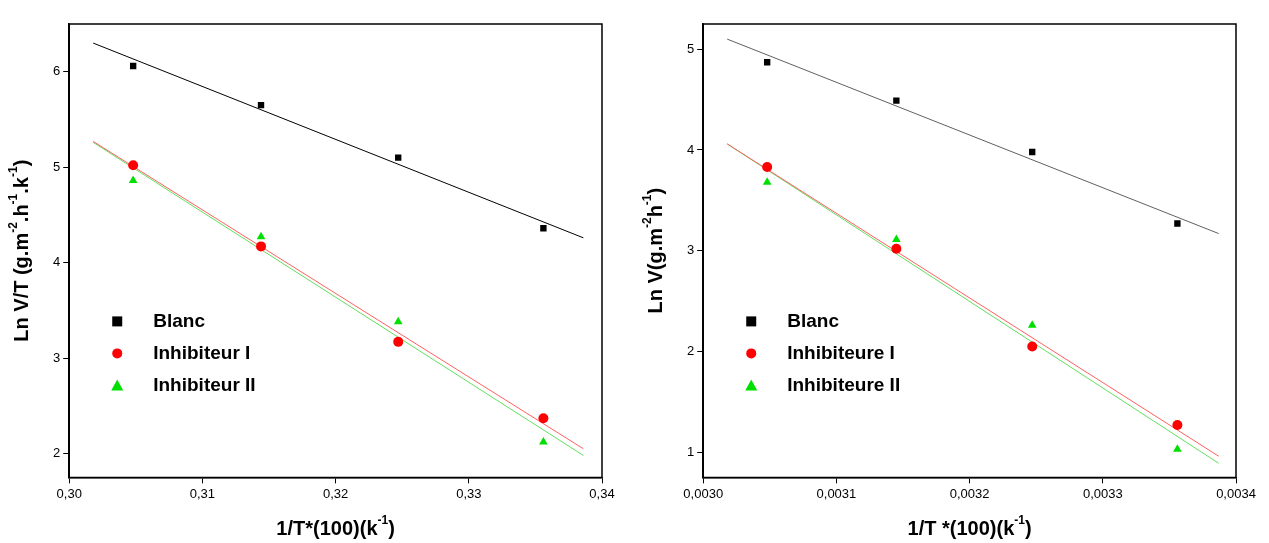  Describe the element at coordinates (69, 493) in the screenshot. I see `x-tick-label: 0,30` at that location.